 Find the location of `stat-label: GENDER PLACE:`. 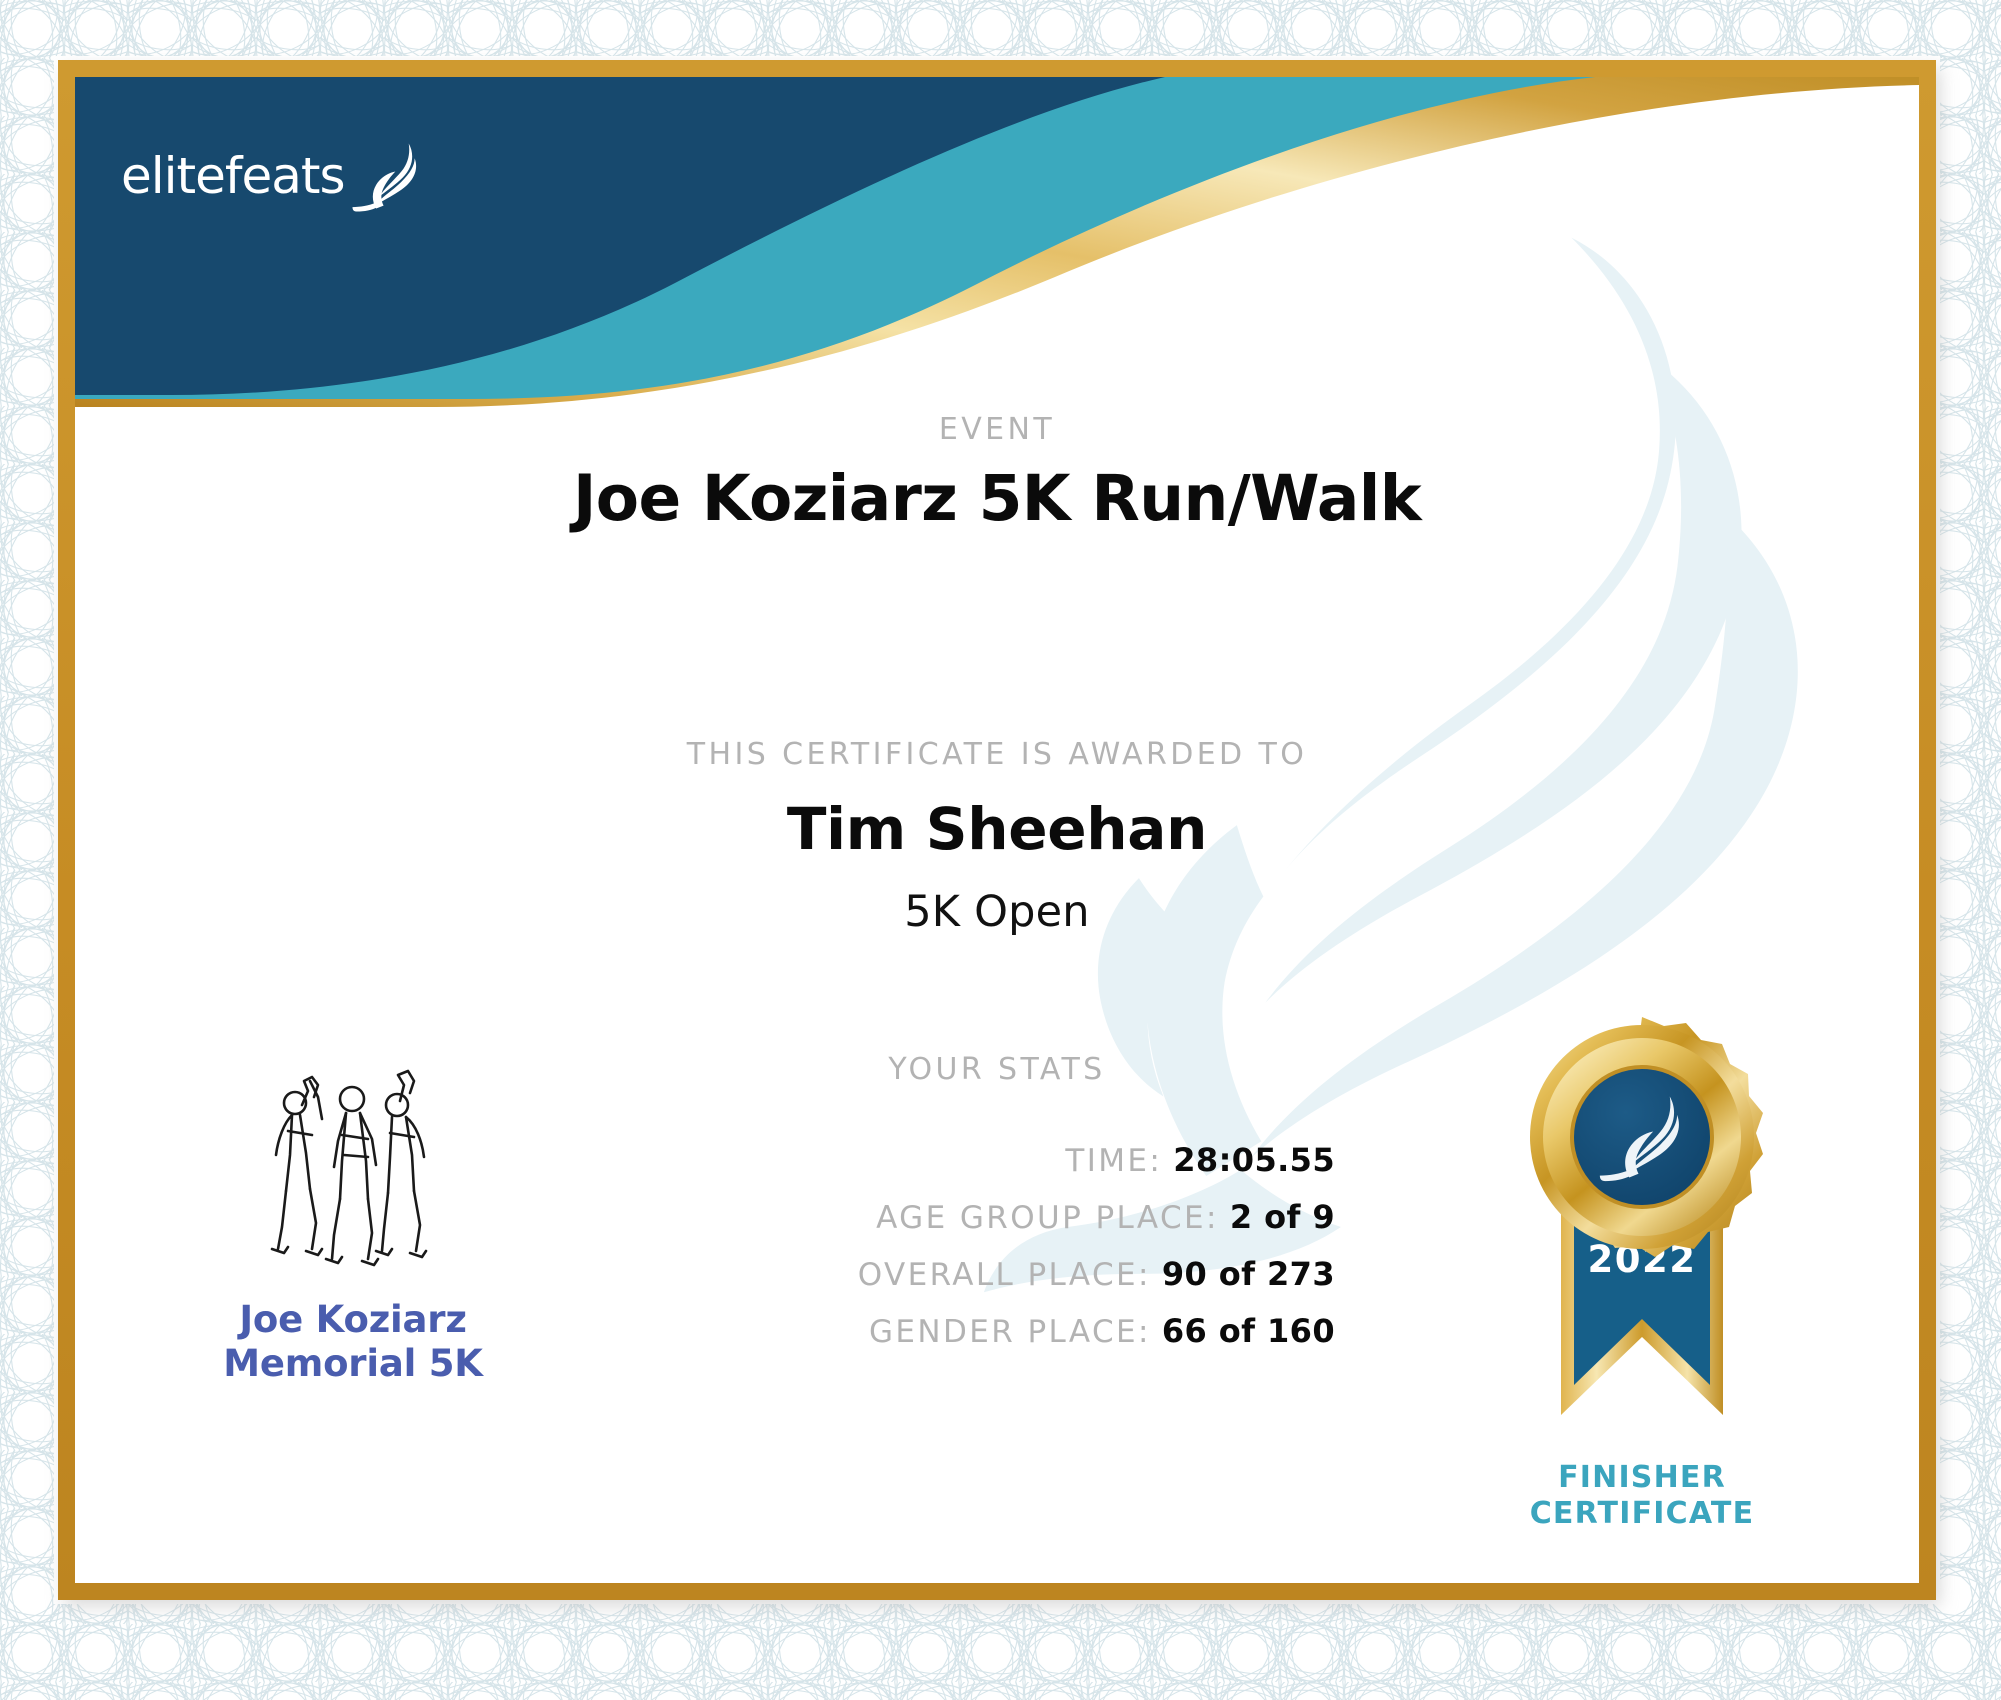

stat-label: GENDER PLACE: is located at coordinates (1010, 1332).